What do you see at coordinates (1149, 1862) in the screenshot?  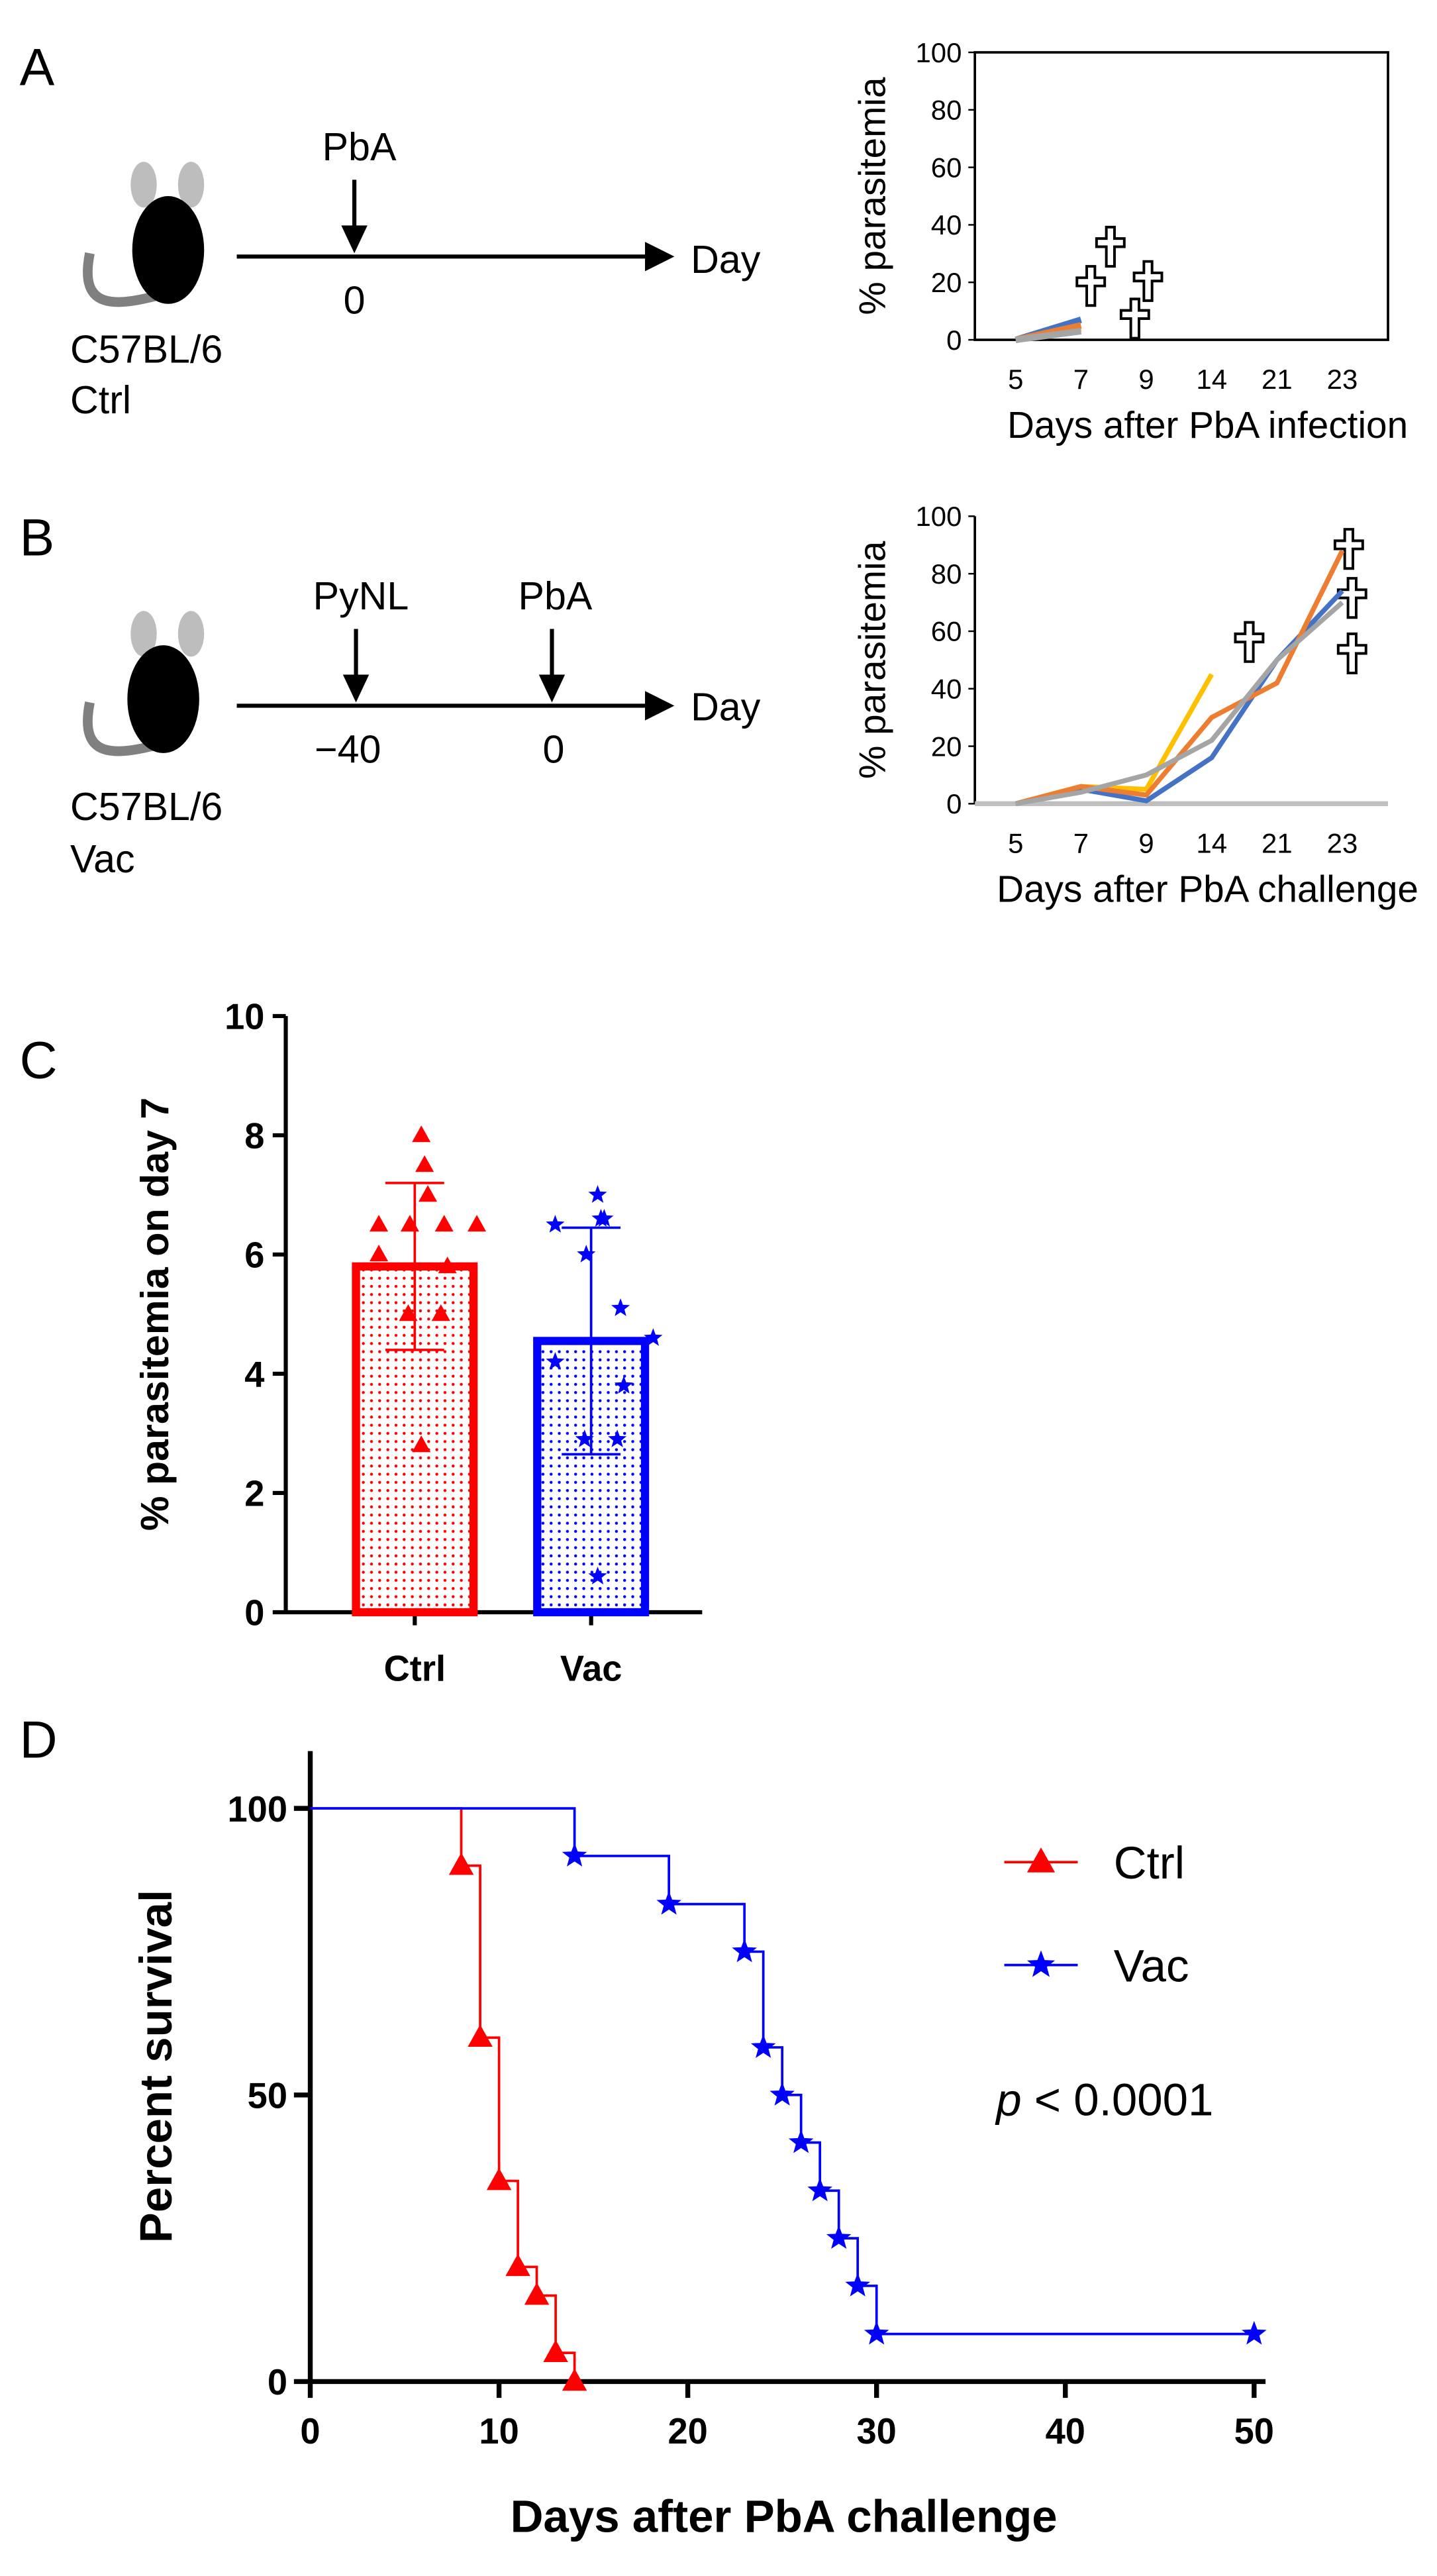 I see `legend-label: Ctrl` at bounding box center [1149, 1862].